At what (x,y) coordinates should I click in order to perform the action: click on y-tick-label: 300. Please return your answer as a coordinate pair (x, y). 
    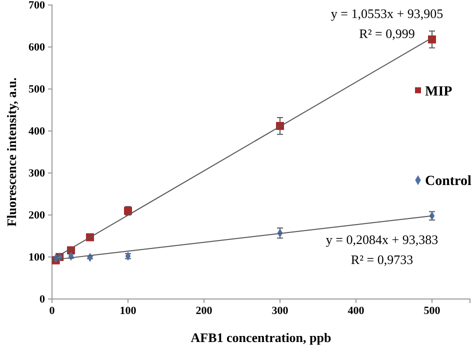
    Looking at the image, I should click on (37, 174).